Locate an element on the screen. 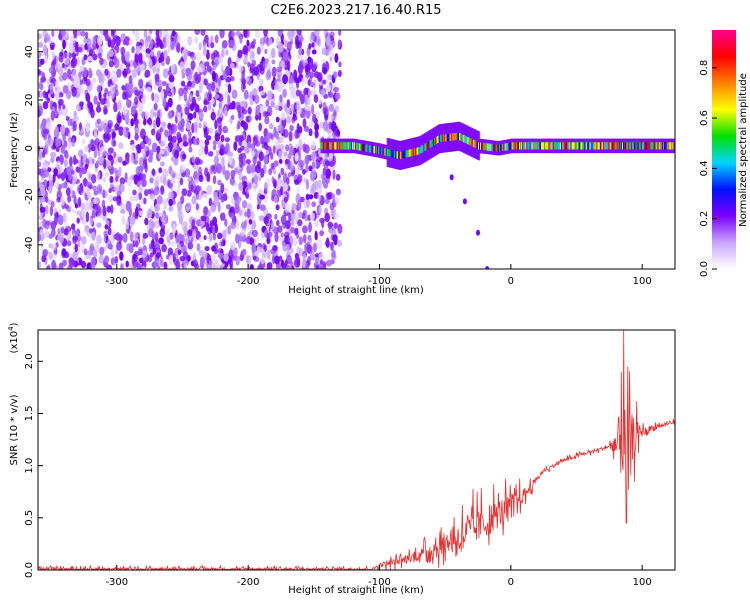 The image size is (750, 600). spectrogram-y-tick-label: -40 is located at coordinates (29, 245).